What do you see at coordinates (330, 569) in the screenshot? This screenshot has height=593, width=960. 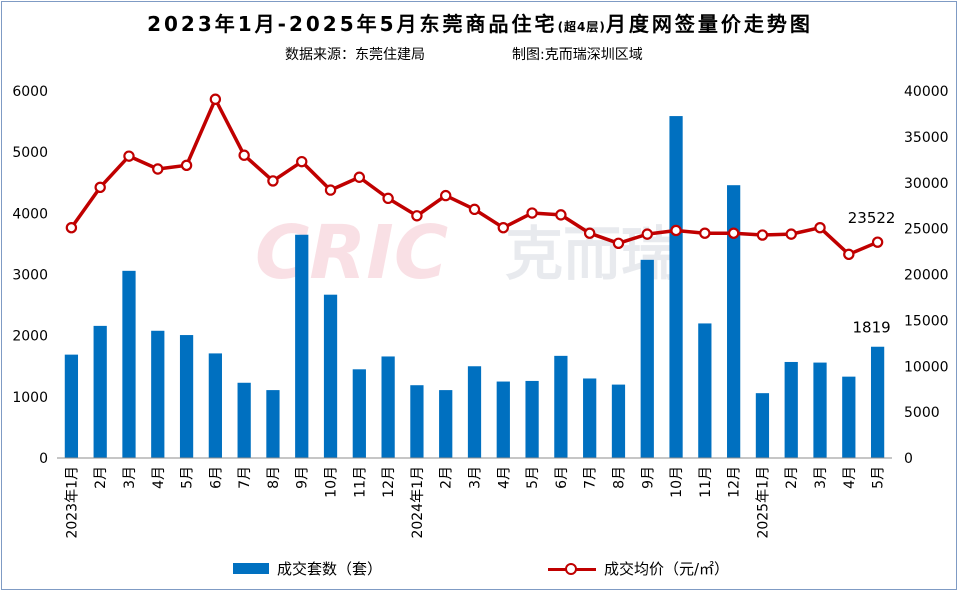 I see `legend-bar-label: 成交套数（套）` at bounding box center [330, 569].